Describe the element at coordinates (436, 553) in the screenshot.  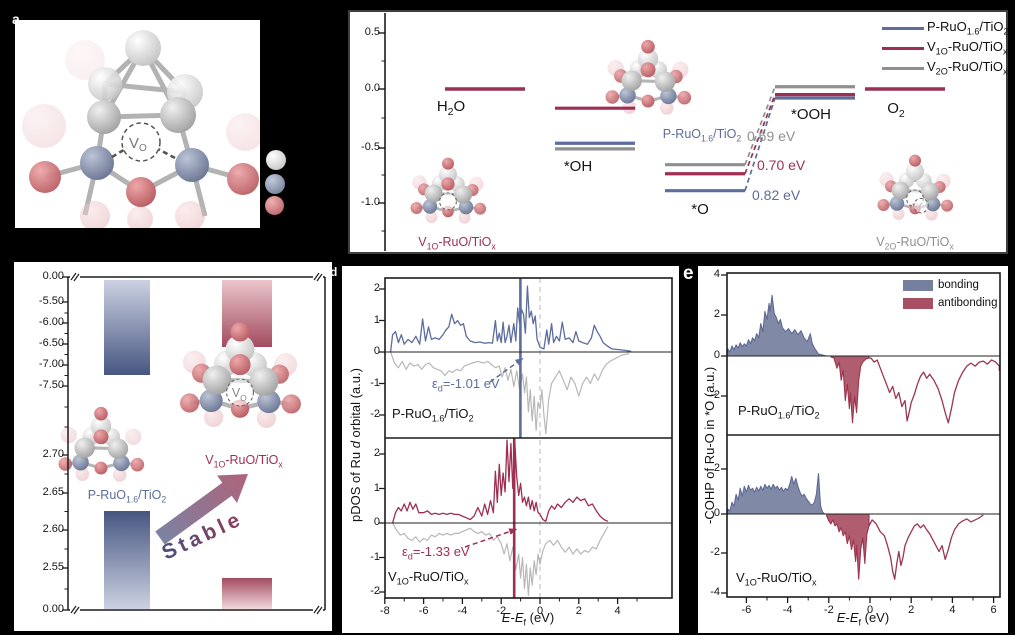
I see `d-band-center-bottom: εd=-1.33 eV` at that location.